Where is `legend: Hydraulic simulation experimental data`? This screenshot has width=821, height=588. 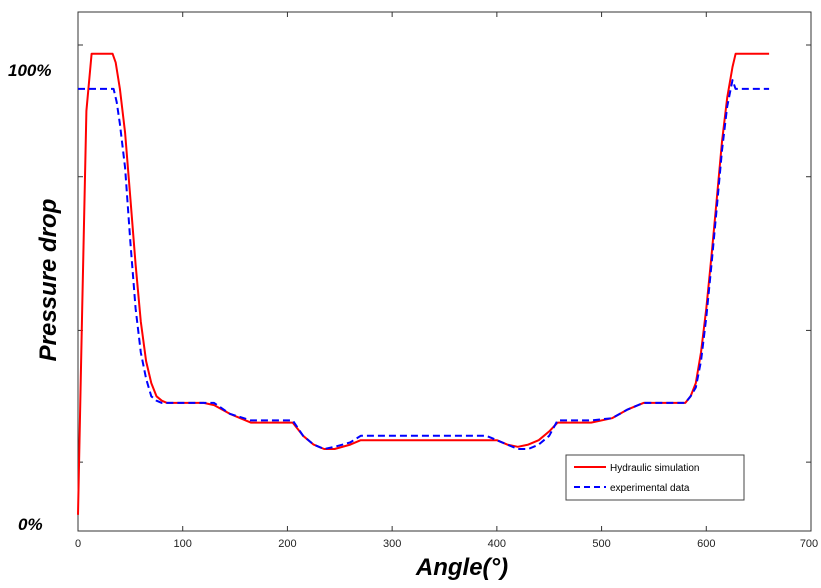
legend: Hydraulic simulation experimental data is located at coordinates (655, 477).